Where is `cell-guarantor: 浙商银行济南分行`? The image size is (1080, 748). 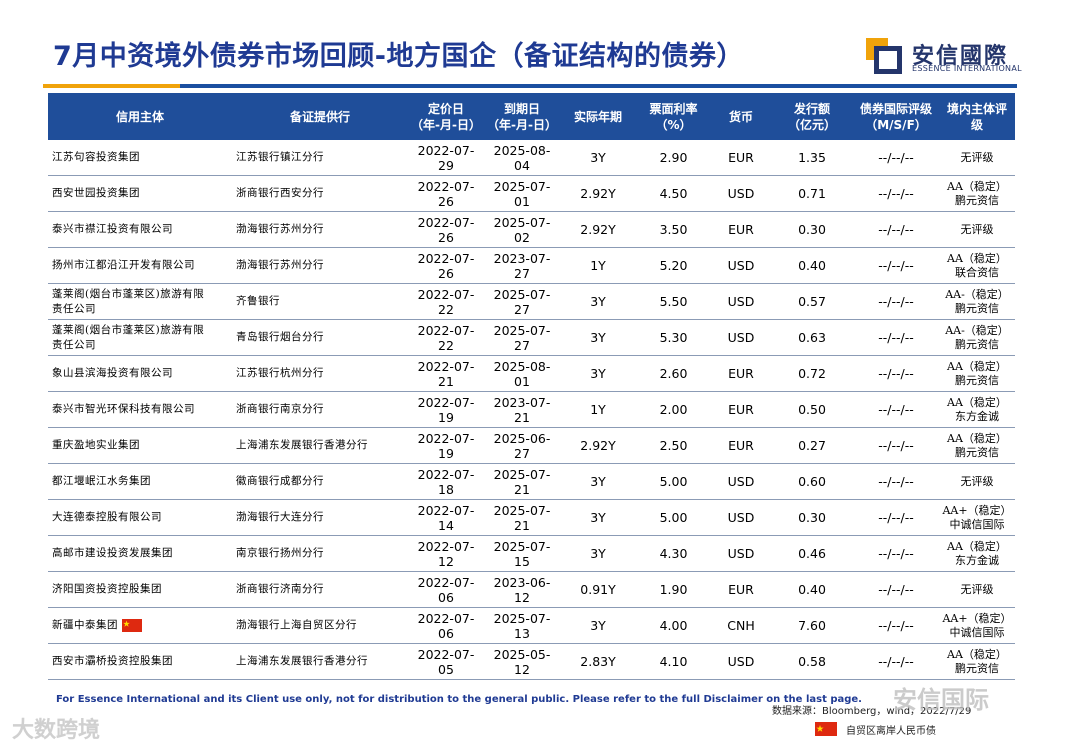
cell-guarantor: 浙商银行济南分行 is located at coordinates (320, 589).